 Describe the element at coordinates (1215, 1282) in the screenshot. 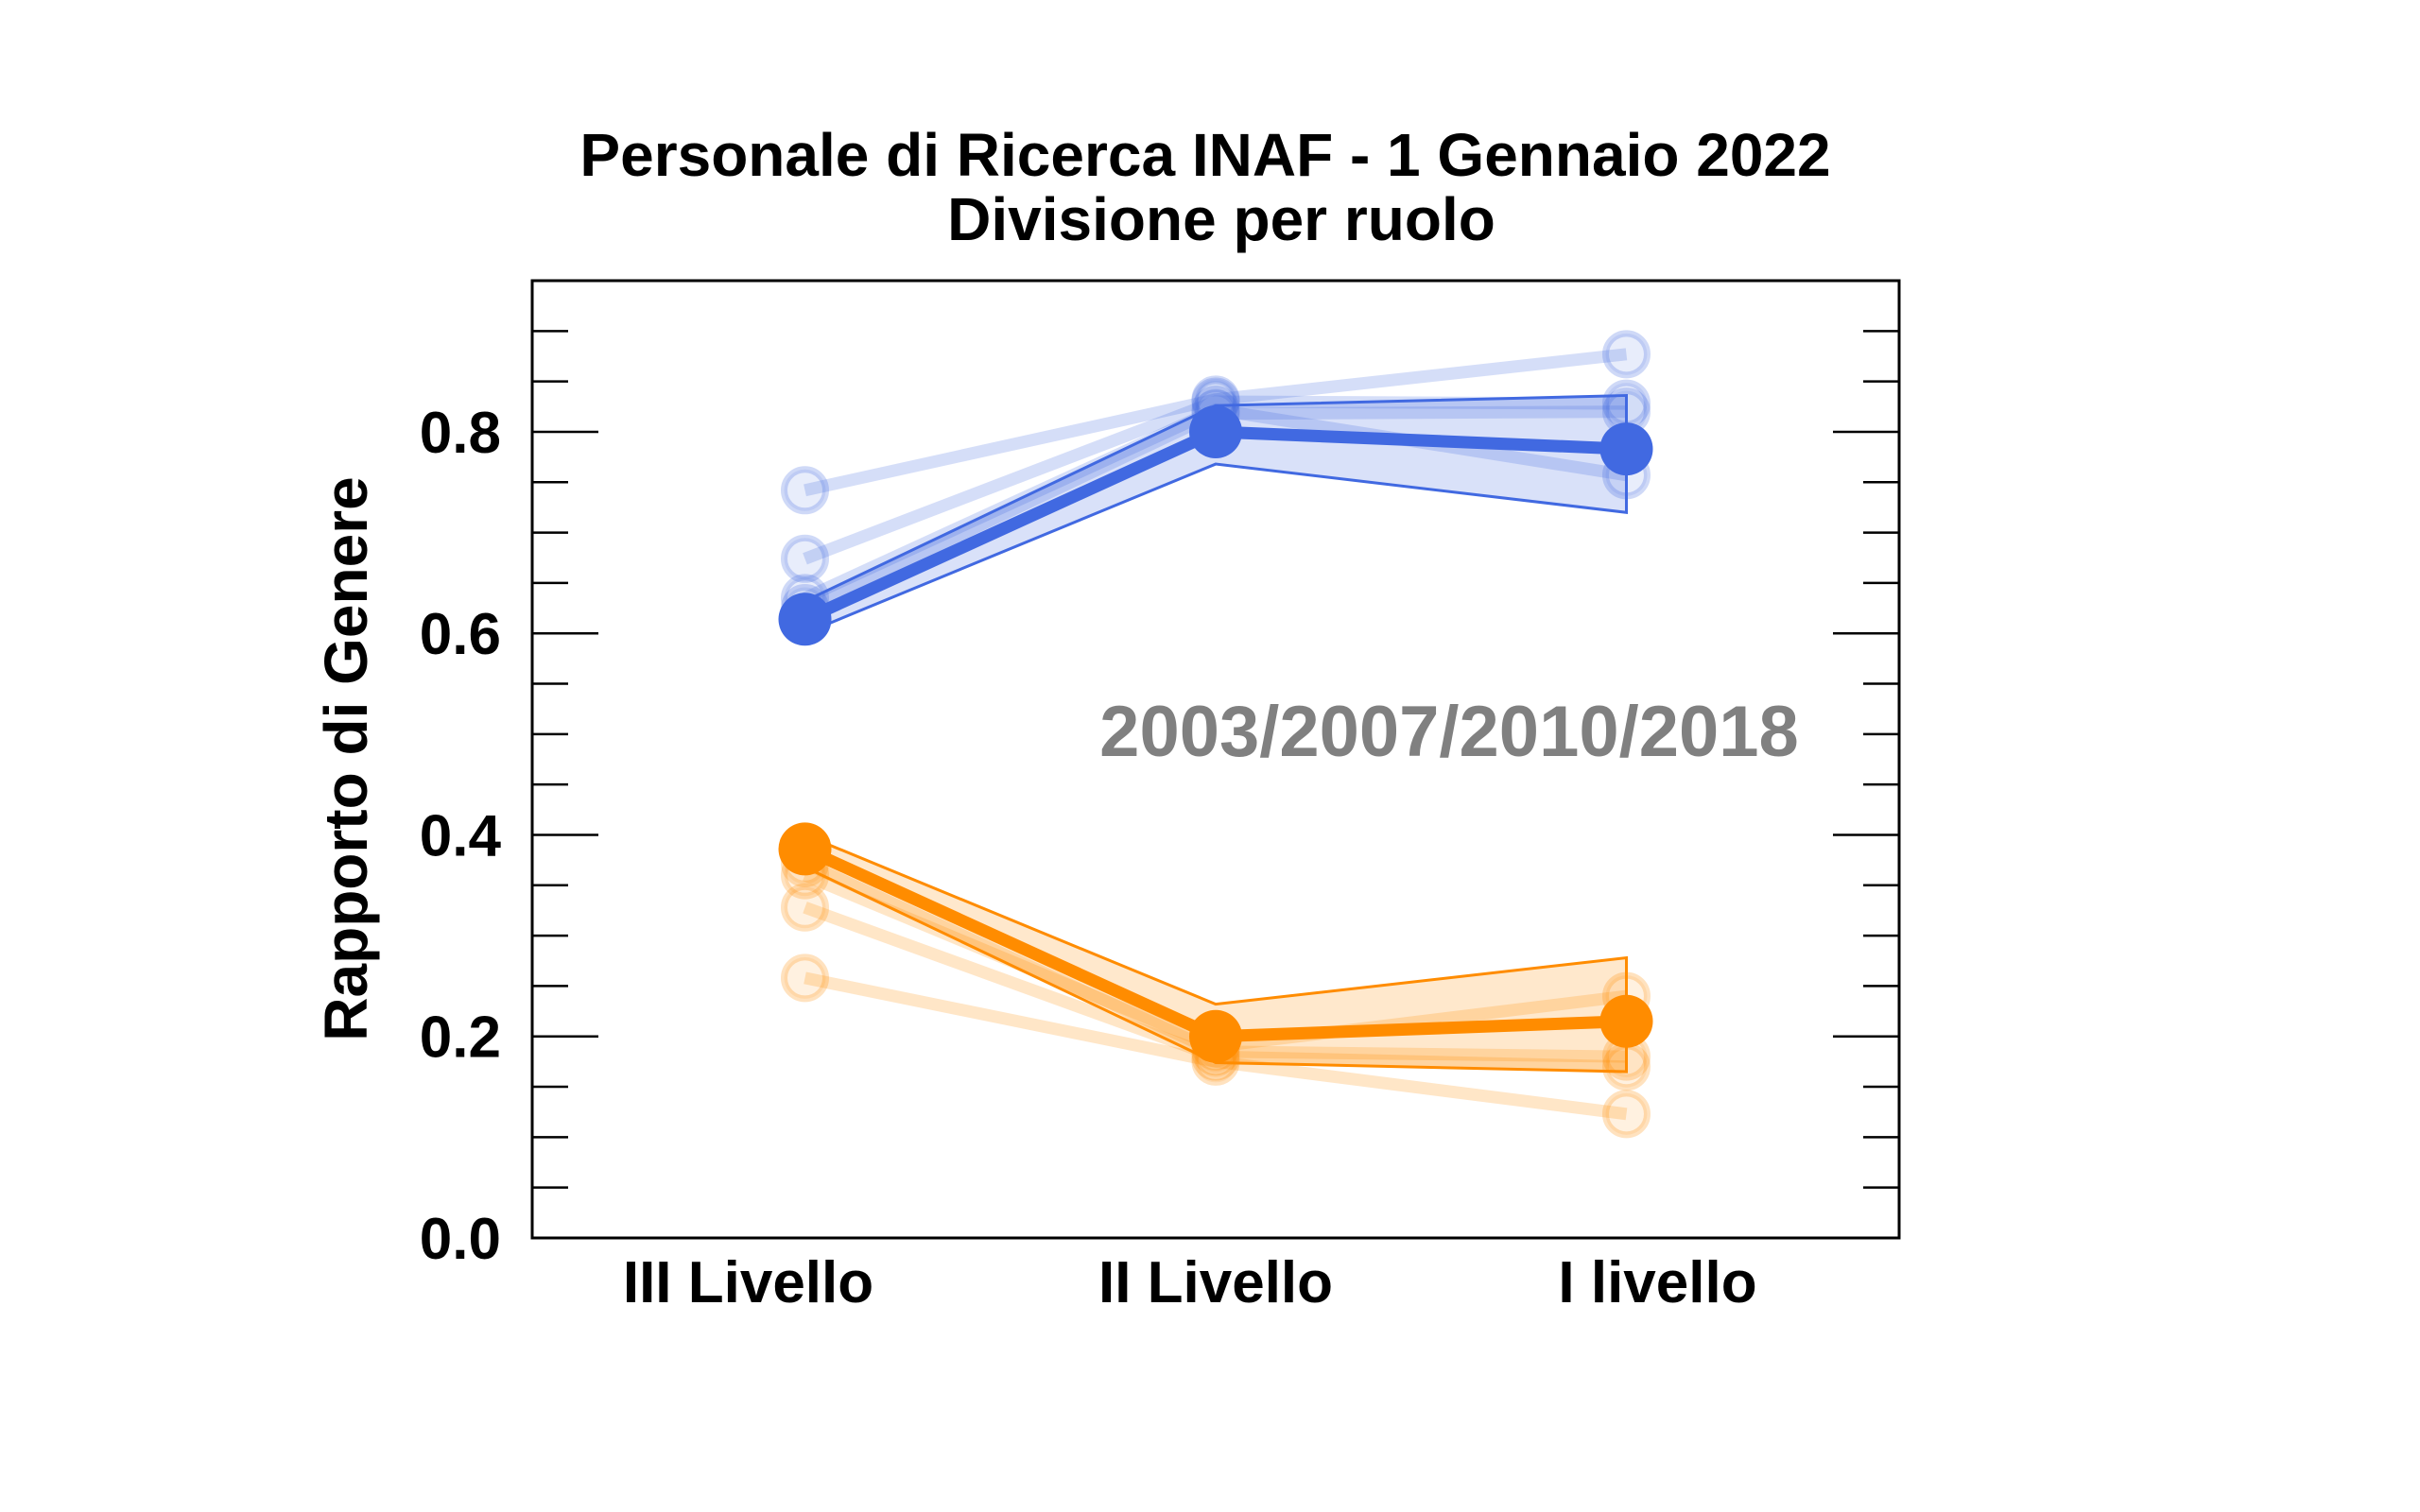

I see `x-tick-label: II Livello` at that location.